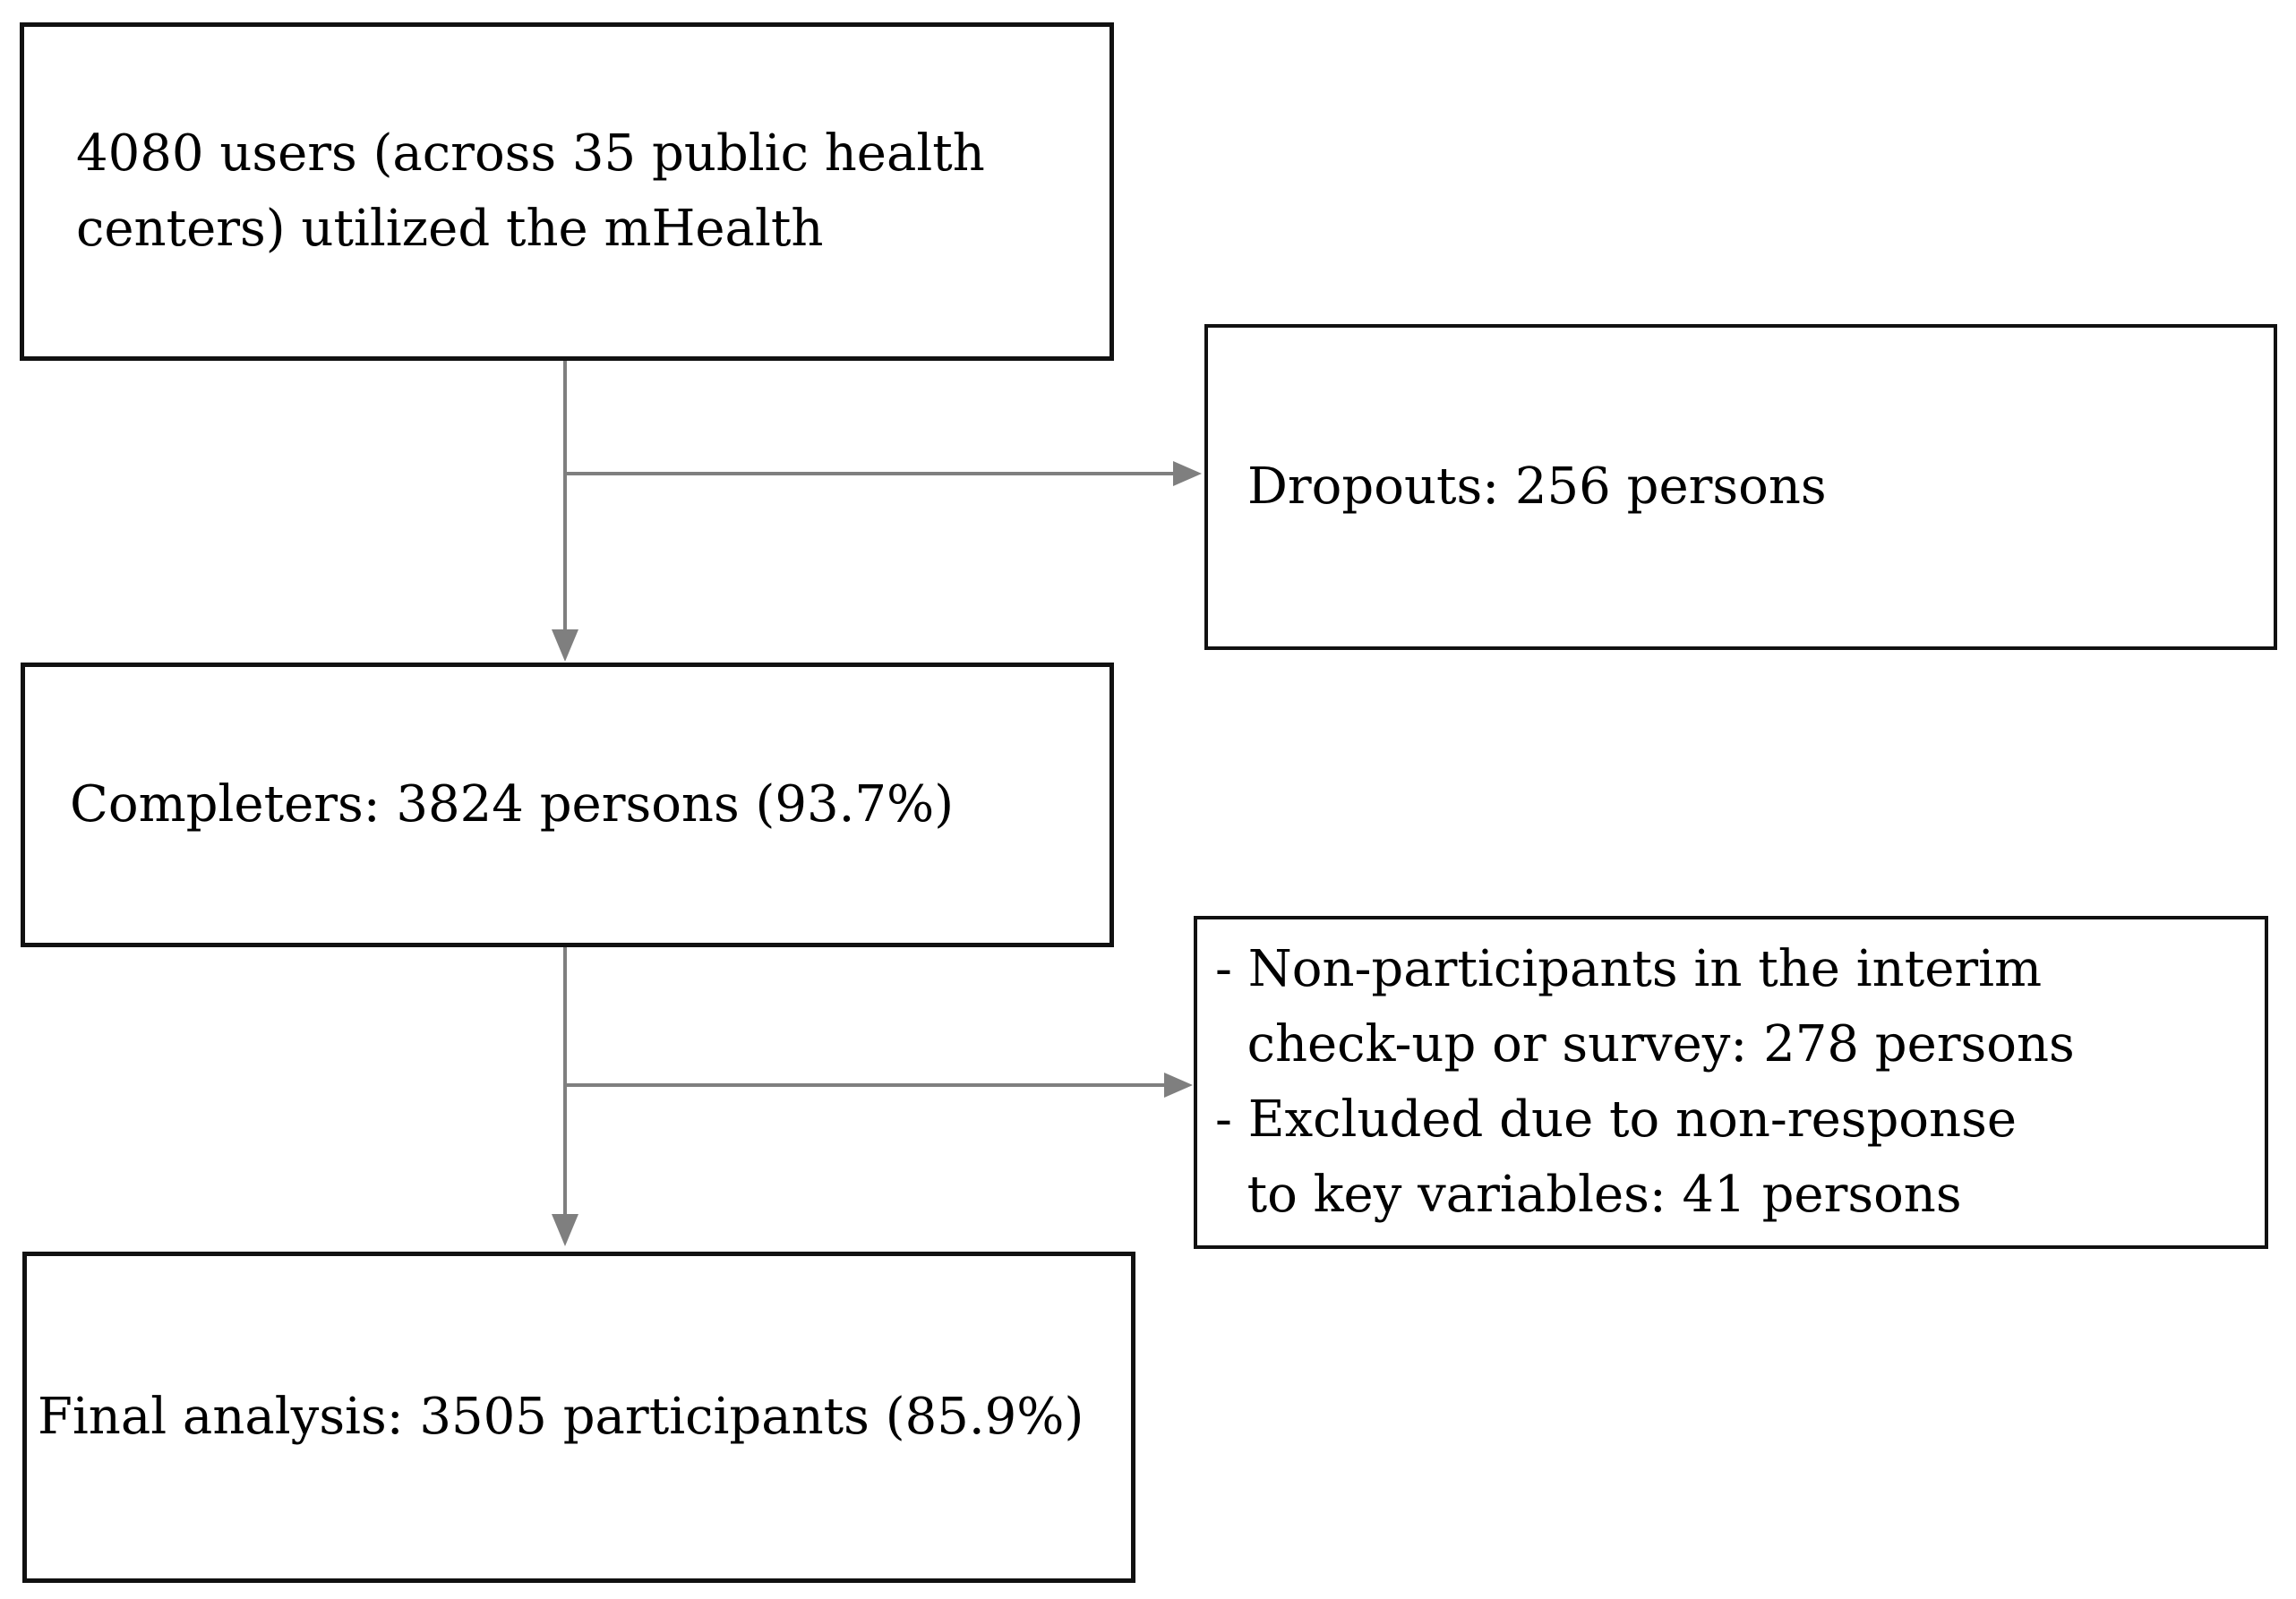 Image resolution: width=2296 pixels, height=1599 pixels. What do you see at coordinates (1589, 1195) in the screenshot?
I see `box-exclusions-line-4: to key variables: 41 persons` at bounding box center [1589, 1195].